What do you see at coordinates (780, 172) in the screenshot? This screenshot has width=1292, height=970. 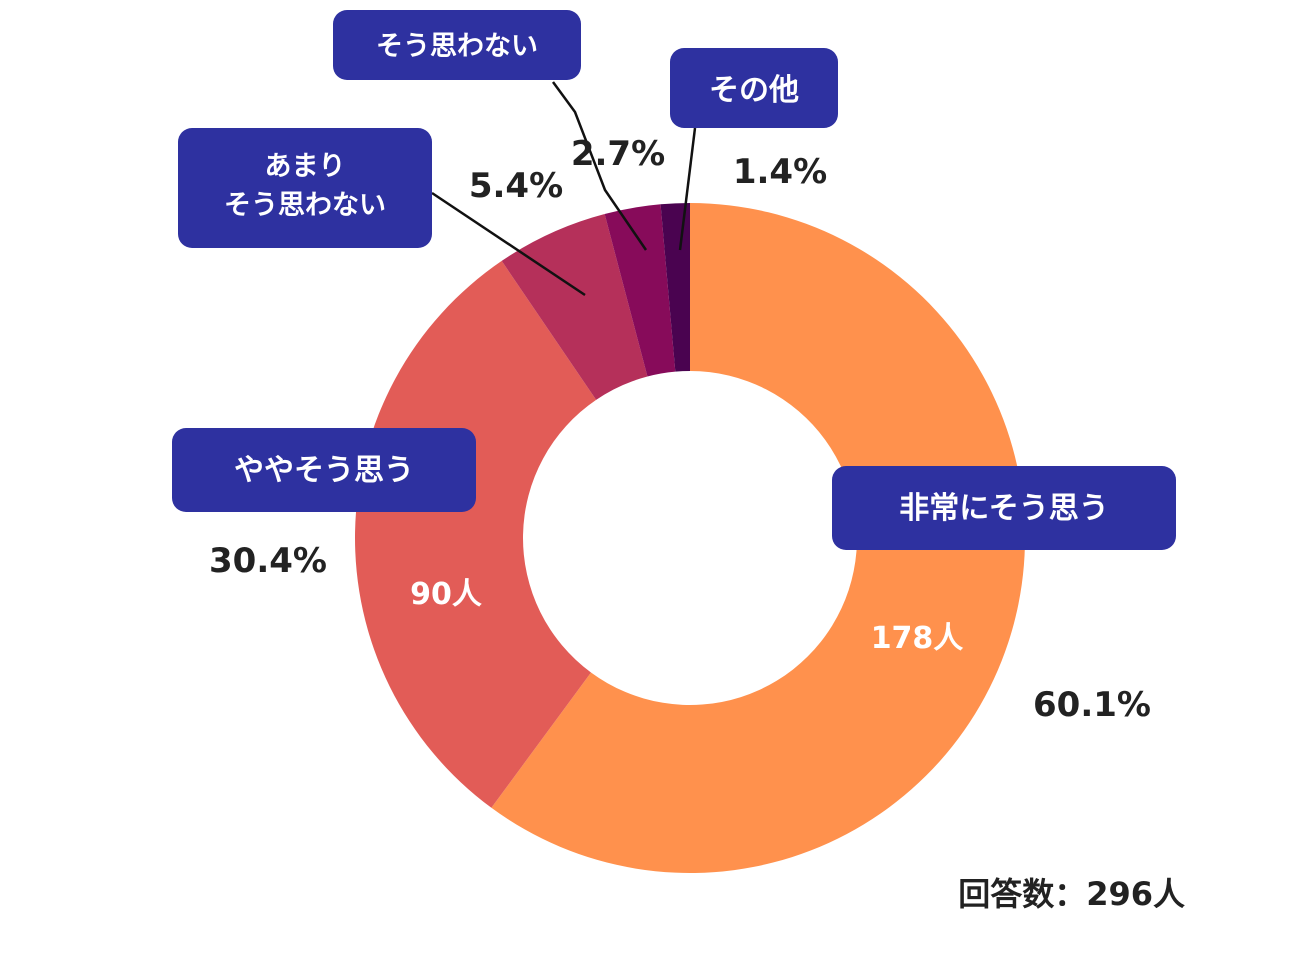 I see `percent-label-4: 1.4%` at bounding box center [780, 172].